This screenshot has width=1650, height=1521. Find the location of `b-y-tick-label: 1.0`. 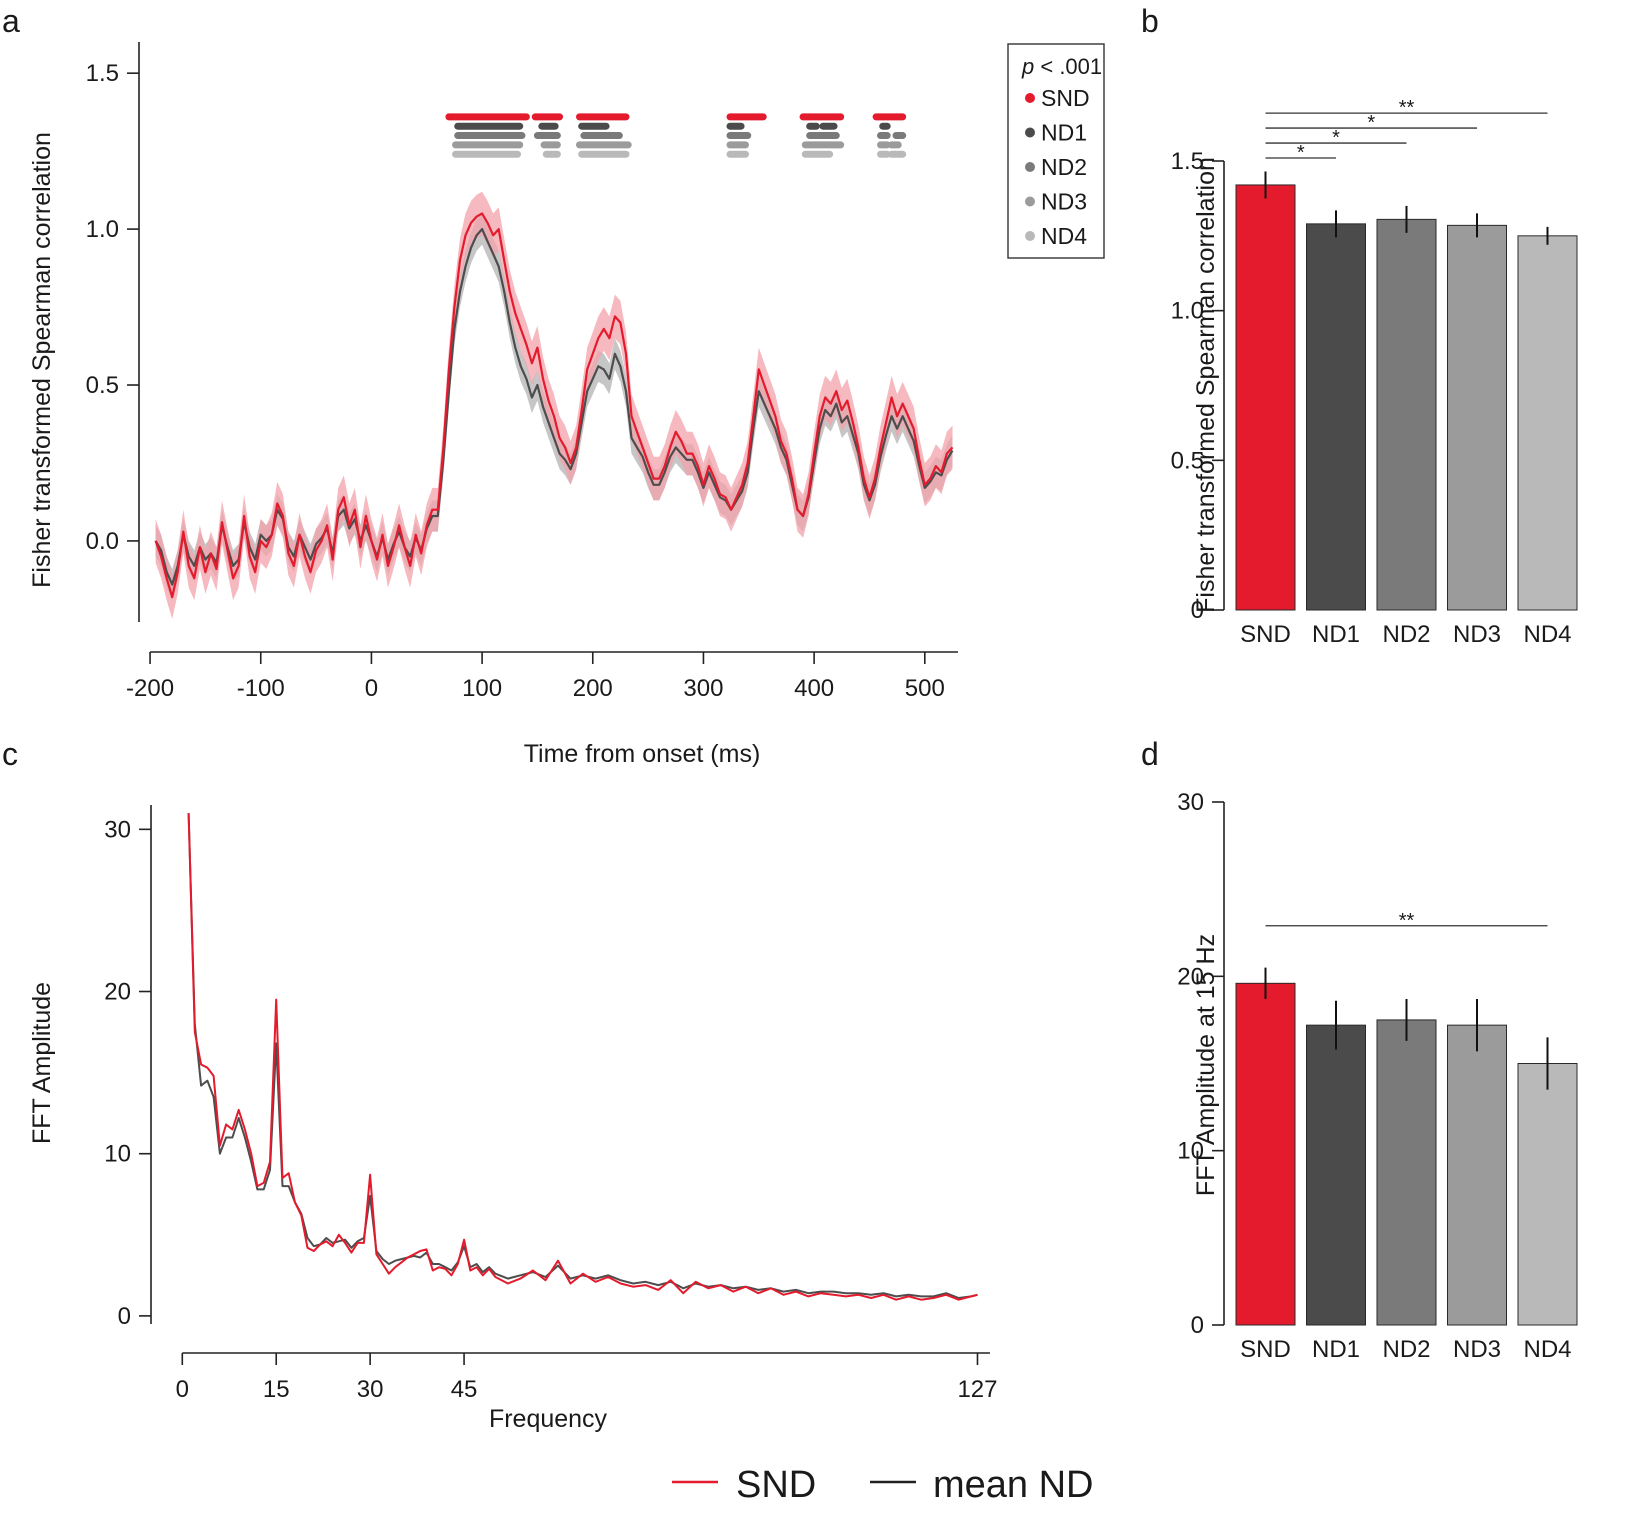

b-y-tick-label: 1.0 is located at coordinates (1187, 311).